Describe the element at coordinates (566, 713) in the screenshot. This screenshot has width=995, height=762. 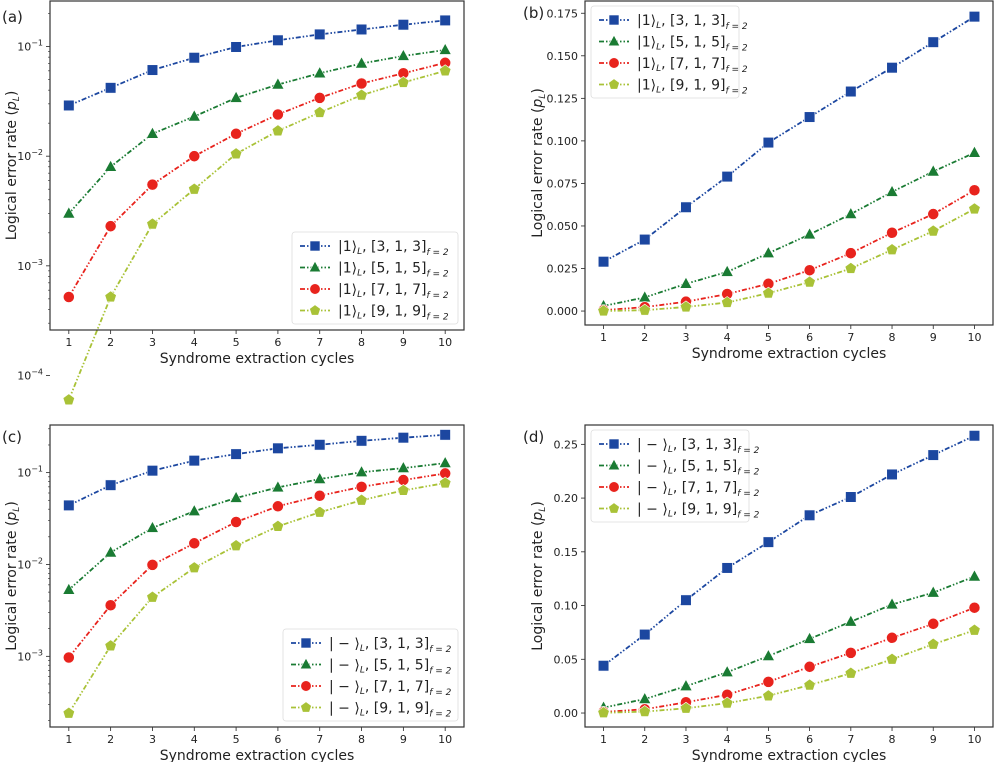
I see `y-tick-label: 0.00` at that location.